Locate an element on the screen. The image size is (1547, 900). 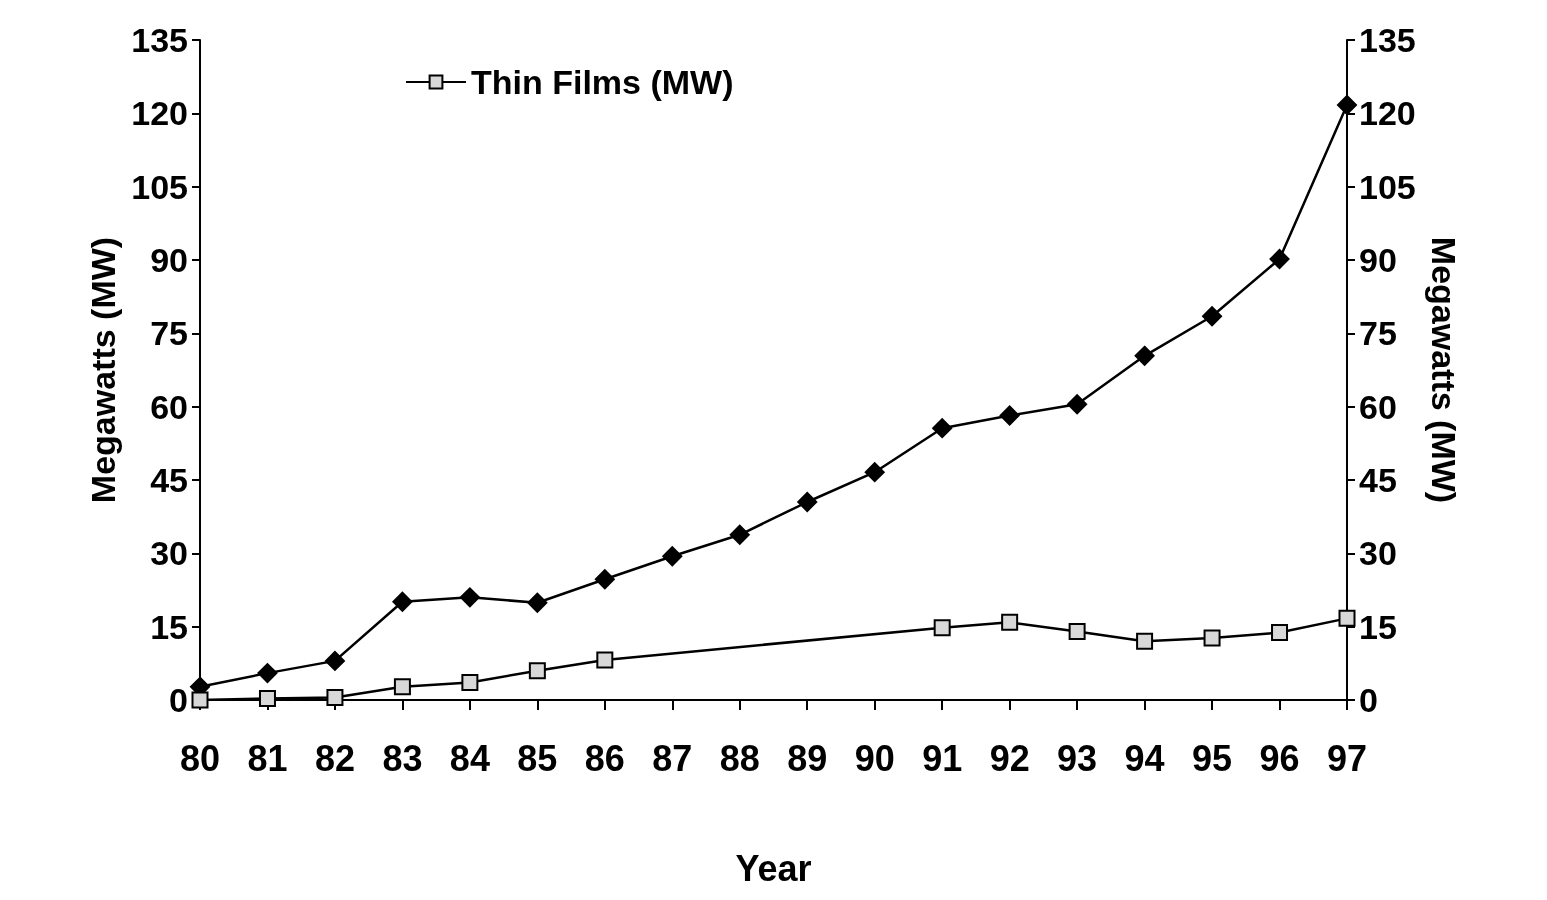
x-tick-label: 82 is located at coordinates (334, 758).